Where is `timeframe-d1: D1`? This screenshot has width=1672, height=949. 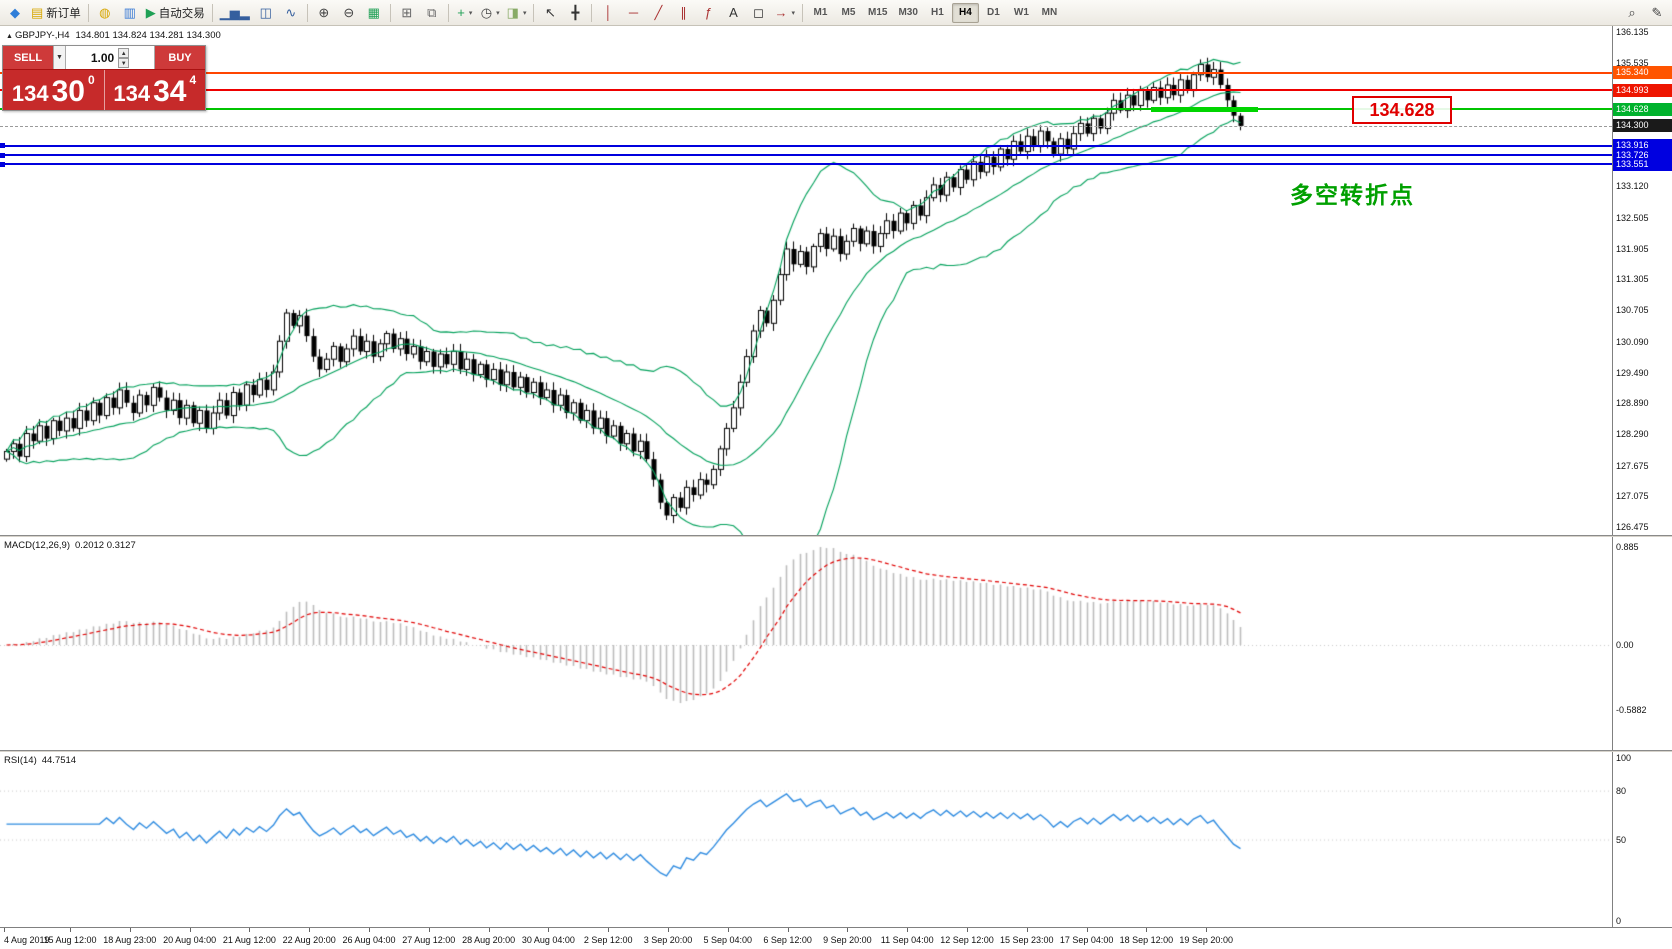
timeframe-d1: D1 is located at coordinates (993, 12).